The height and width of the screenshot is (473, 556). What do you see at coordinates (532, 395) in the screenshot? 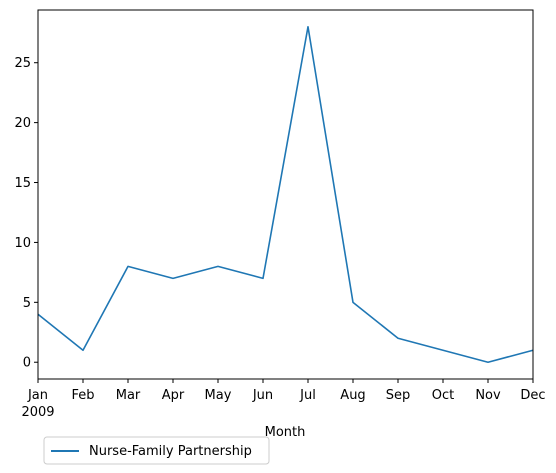
I see `x-tick-label: Dec` at bounding box center [532, 395].